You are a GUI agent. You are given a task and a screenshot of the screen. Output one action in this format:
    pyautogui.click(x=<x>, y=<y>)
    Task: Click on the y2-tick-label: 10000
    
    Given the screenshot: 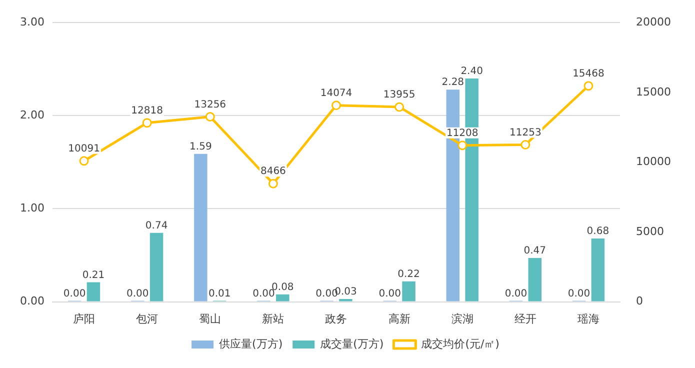 What is the action you would take?
    pyautogui.click(x=654, y=161)
    